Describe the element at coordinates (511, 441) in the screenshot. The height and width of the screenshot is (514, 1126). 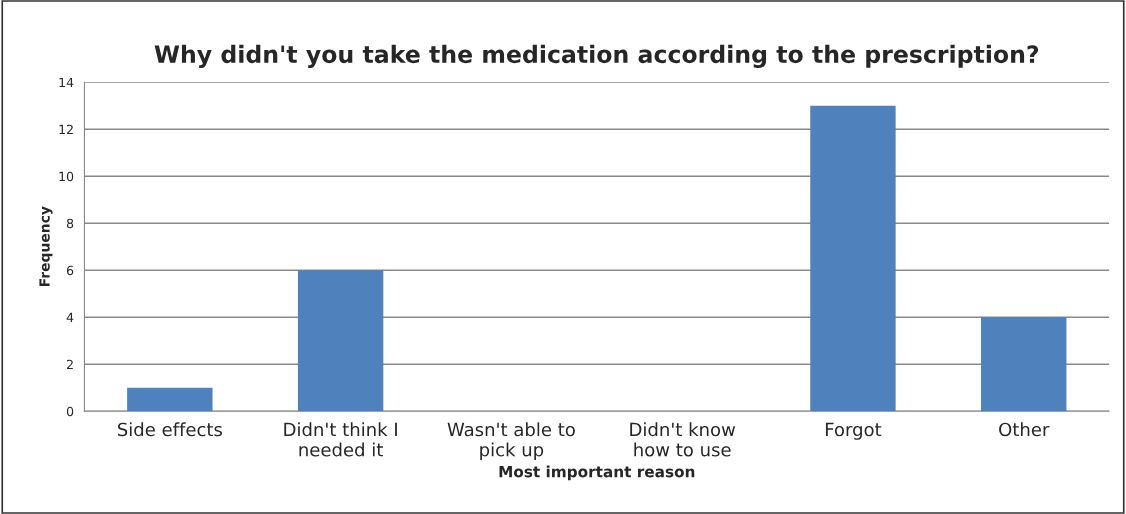
I see `x-tick-label: Wasn't able to pick up` at that location.